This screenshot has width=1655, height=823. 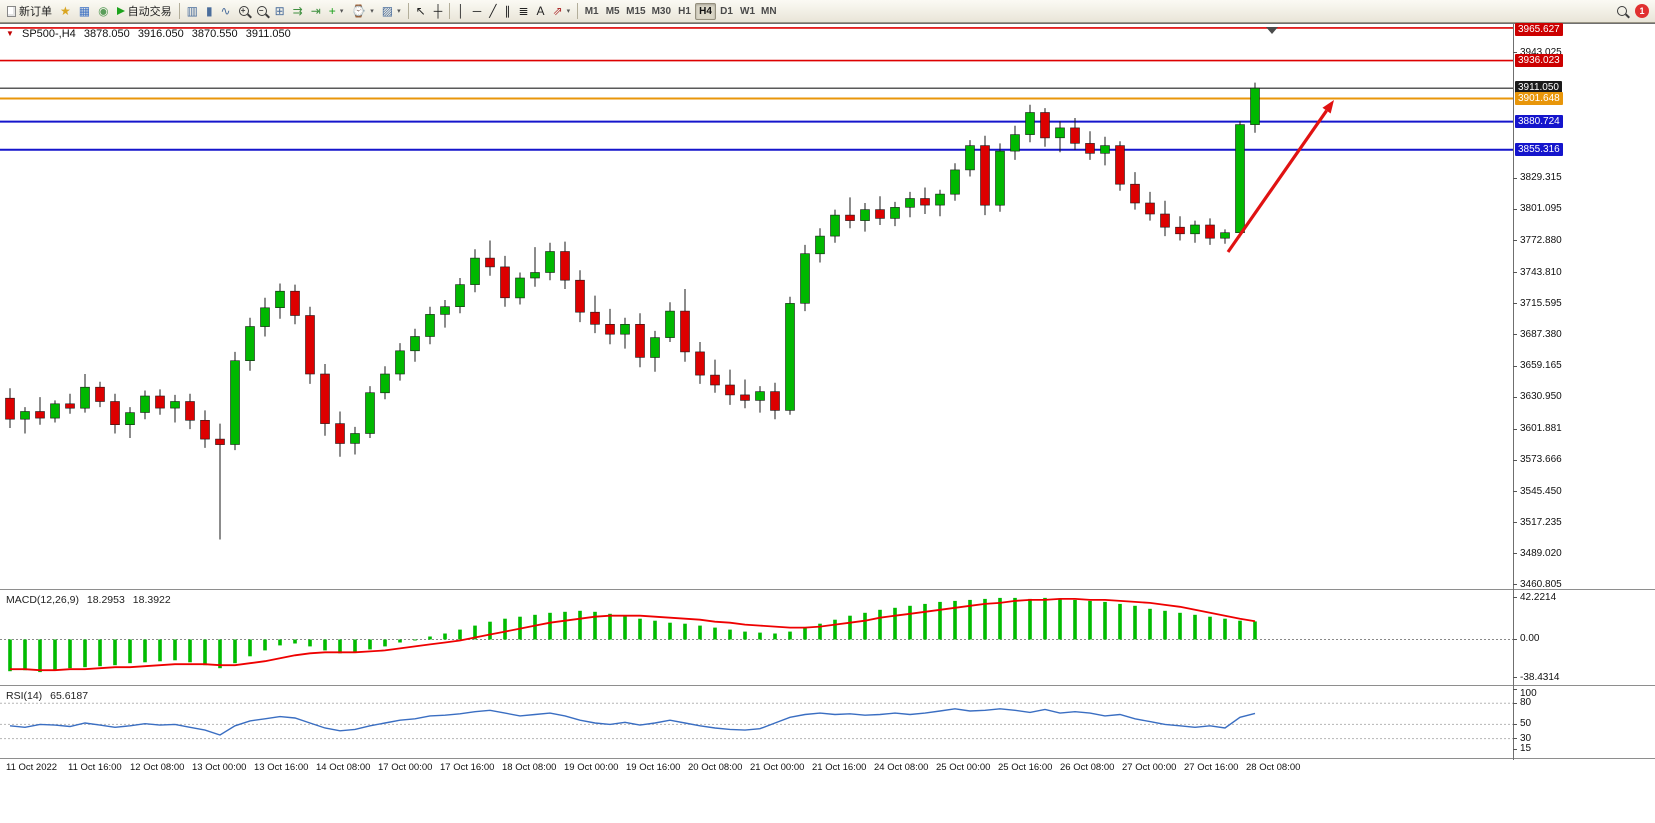 I want to click on candlestick-chart-button: ▮, so click(x=209, y=11).